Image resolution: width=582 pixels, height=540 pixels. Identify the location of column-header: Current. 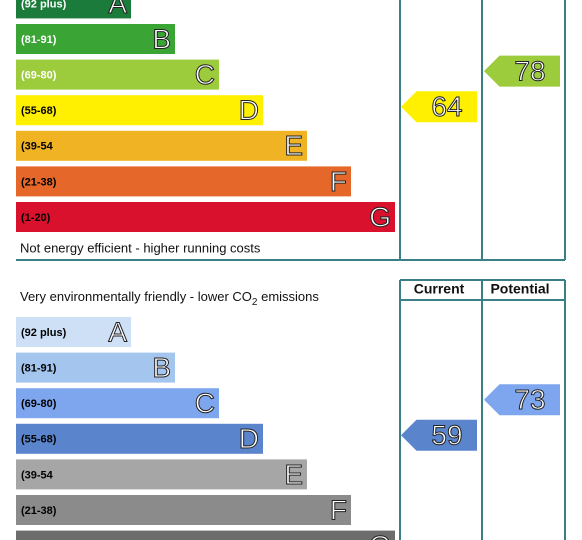
(439, 289).